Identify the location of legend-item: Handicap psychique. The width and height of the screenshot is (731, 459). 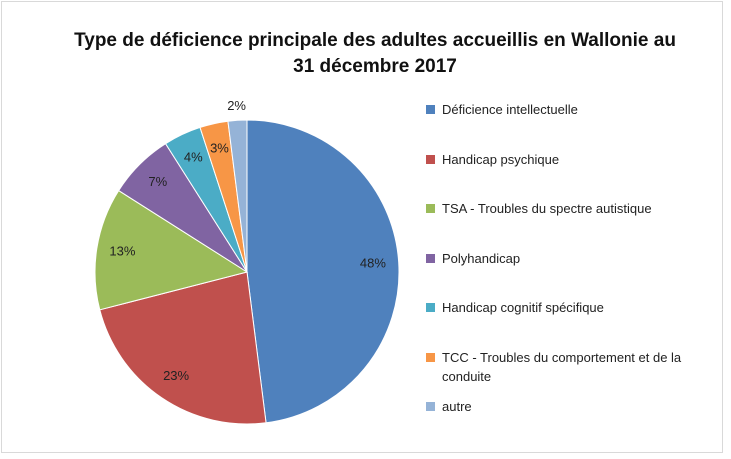
(571, 159).